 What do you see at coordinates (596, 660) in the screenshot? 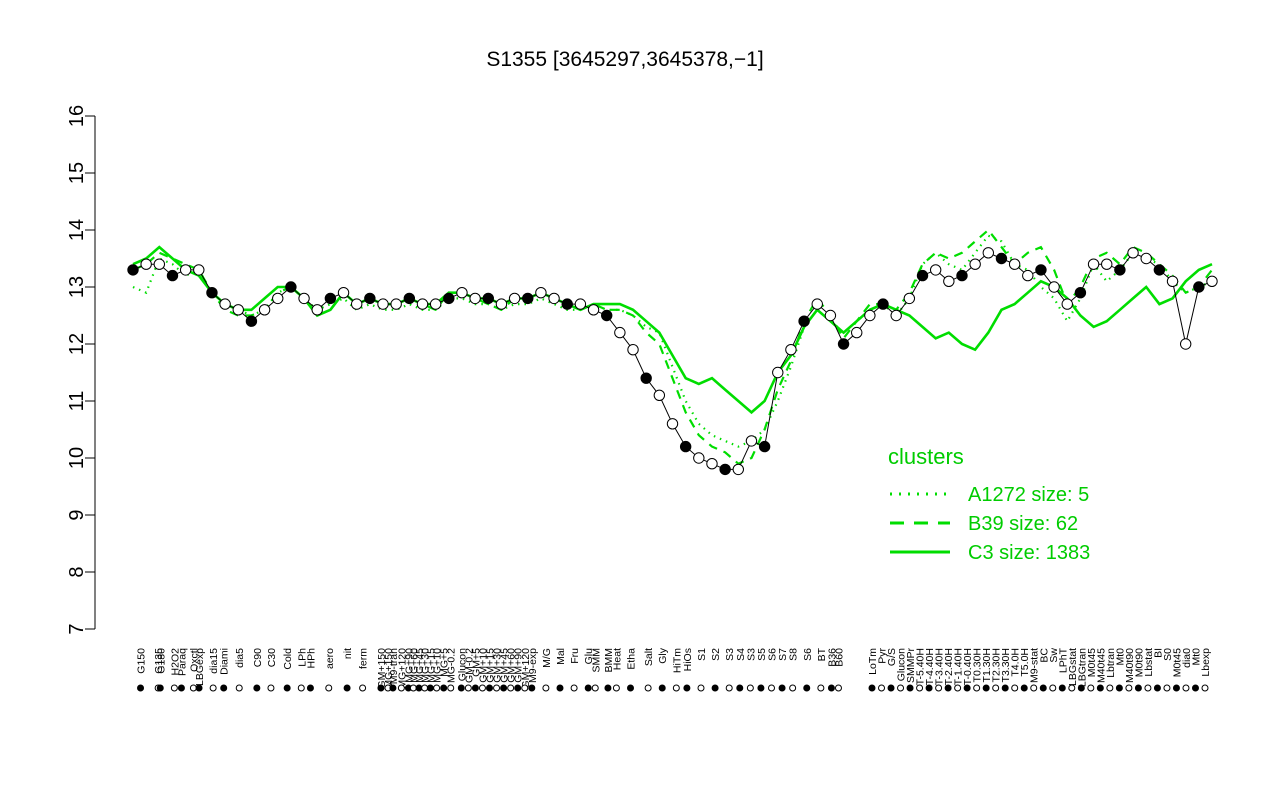
I see `x-tick-label: SMM` at bounding box center [596, 660].